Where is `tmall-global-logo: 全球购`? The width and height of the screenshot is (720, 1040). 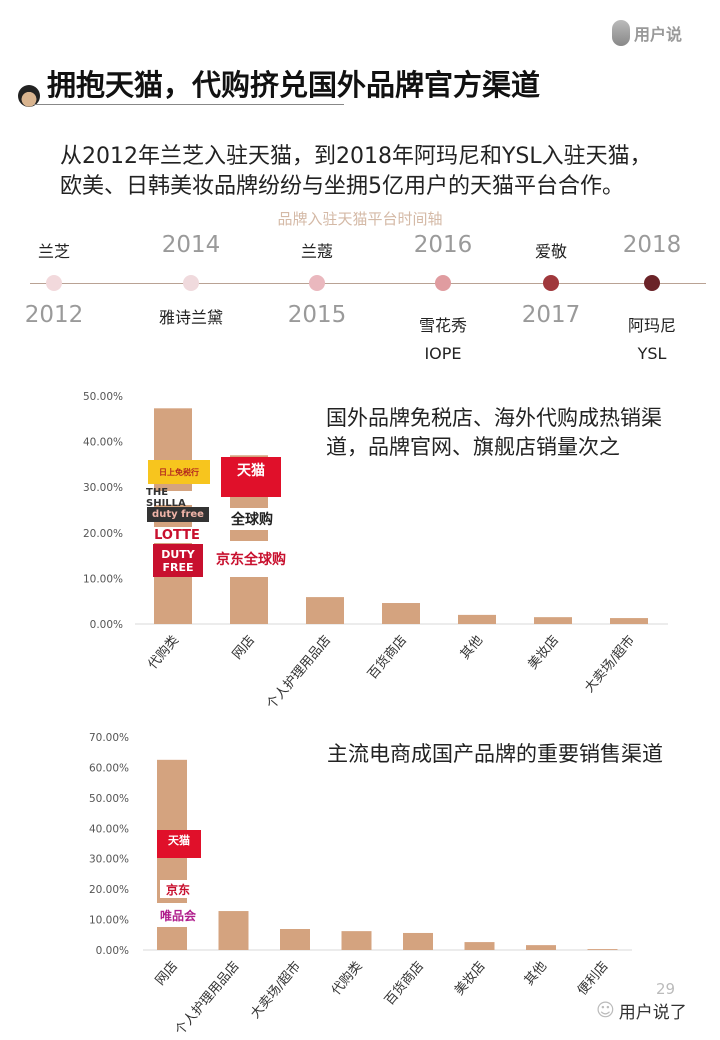 tmall-global-logo: 全球购 is located at coordinates (252, 519).